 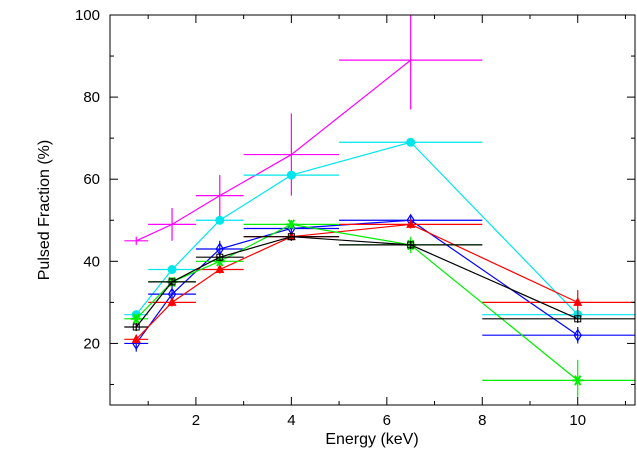 I want to click on x-tick-label: 2, so click(x=196, y=420).